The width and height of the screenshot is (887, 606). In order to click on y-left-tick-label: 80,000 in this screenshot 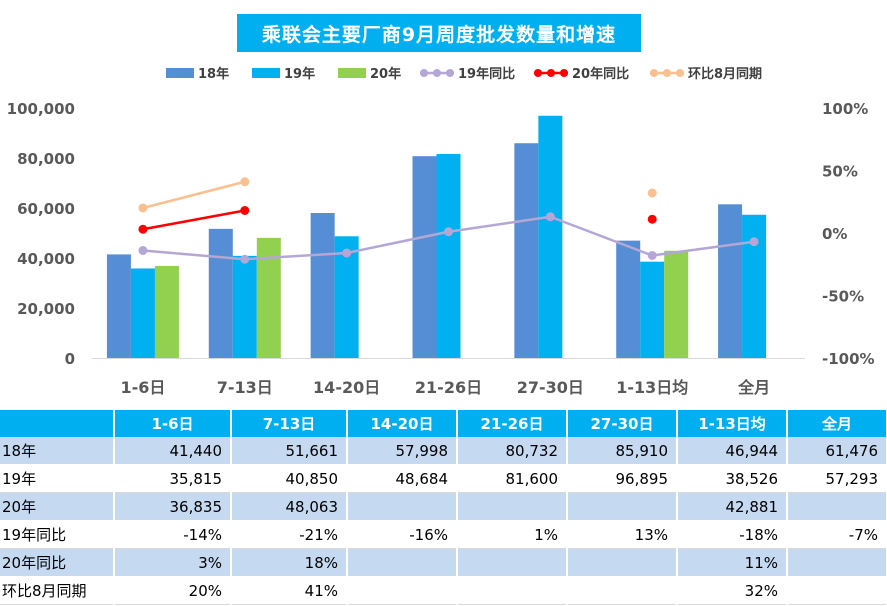, I will do `click(46, 159)`.